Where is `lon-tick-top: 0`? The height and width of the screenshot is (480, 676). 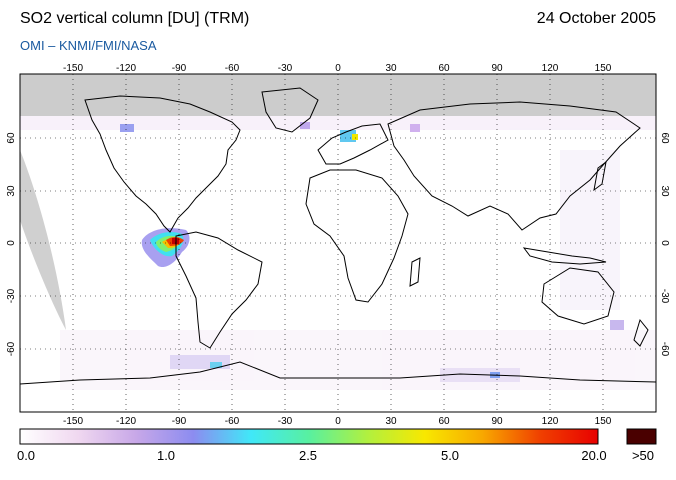
lon-tick-top: 0 is located at coordinates (338, 68).